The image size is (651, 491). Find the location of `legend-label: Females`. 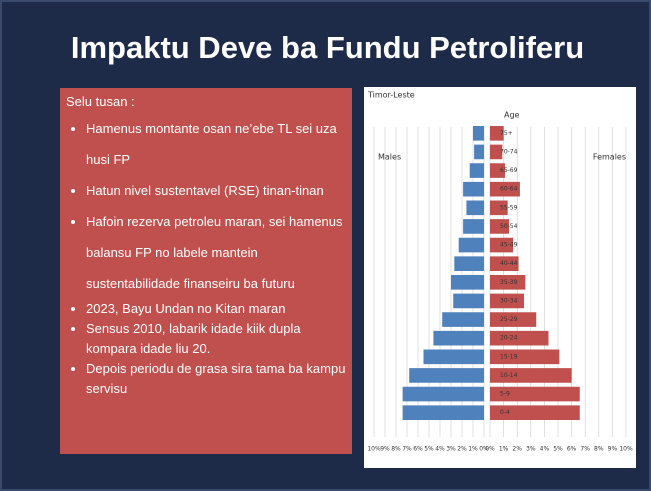

legend-label: Females is located at coordinates (609, 157).